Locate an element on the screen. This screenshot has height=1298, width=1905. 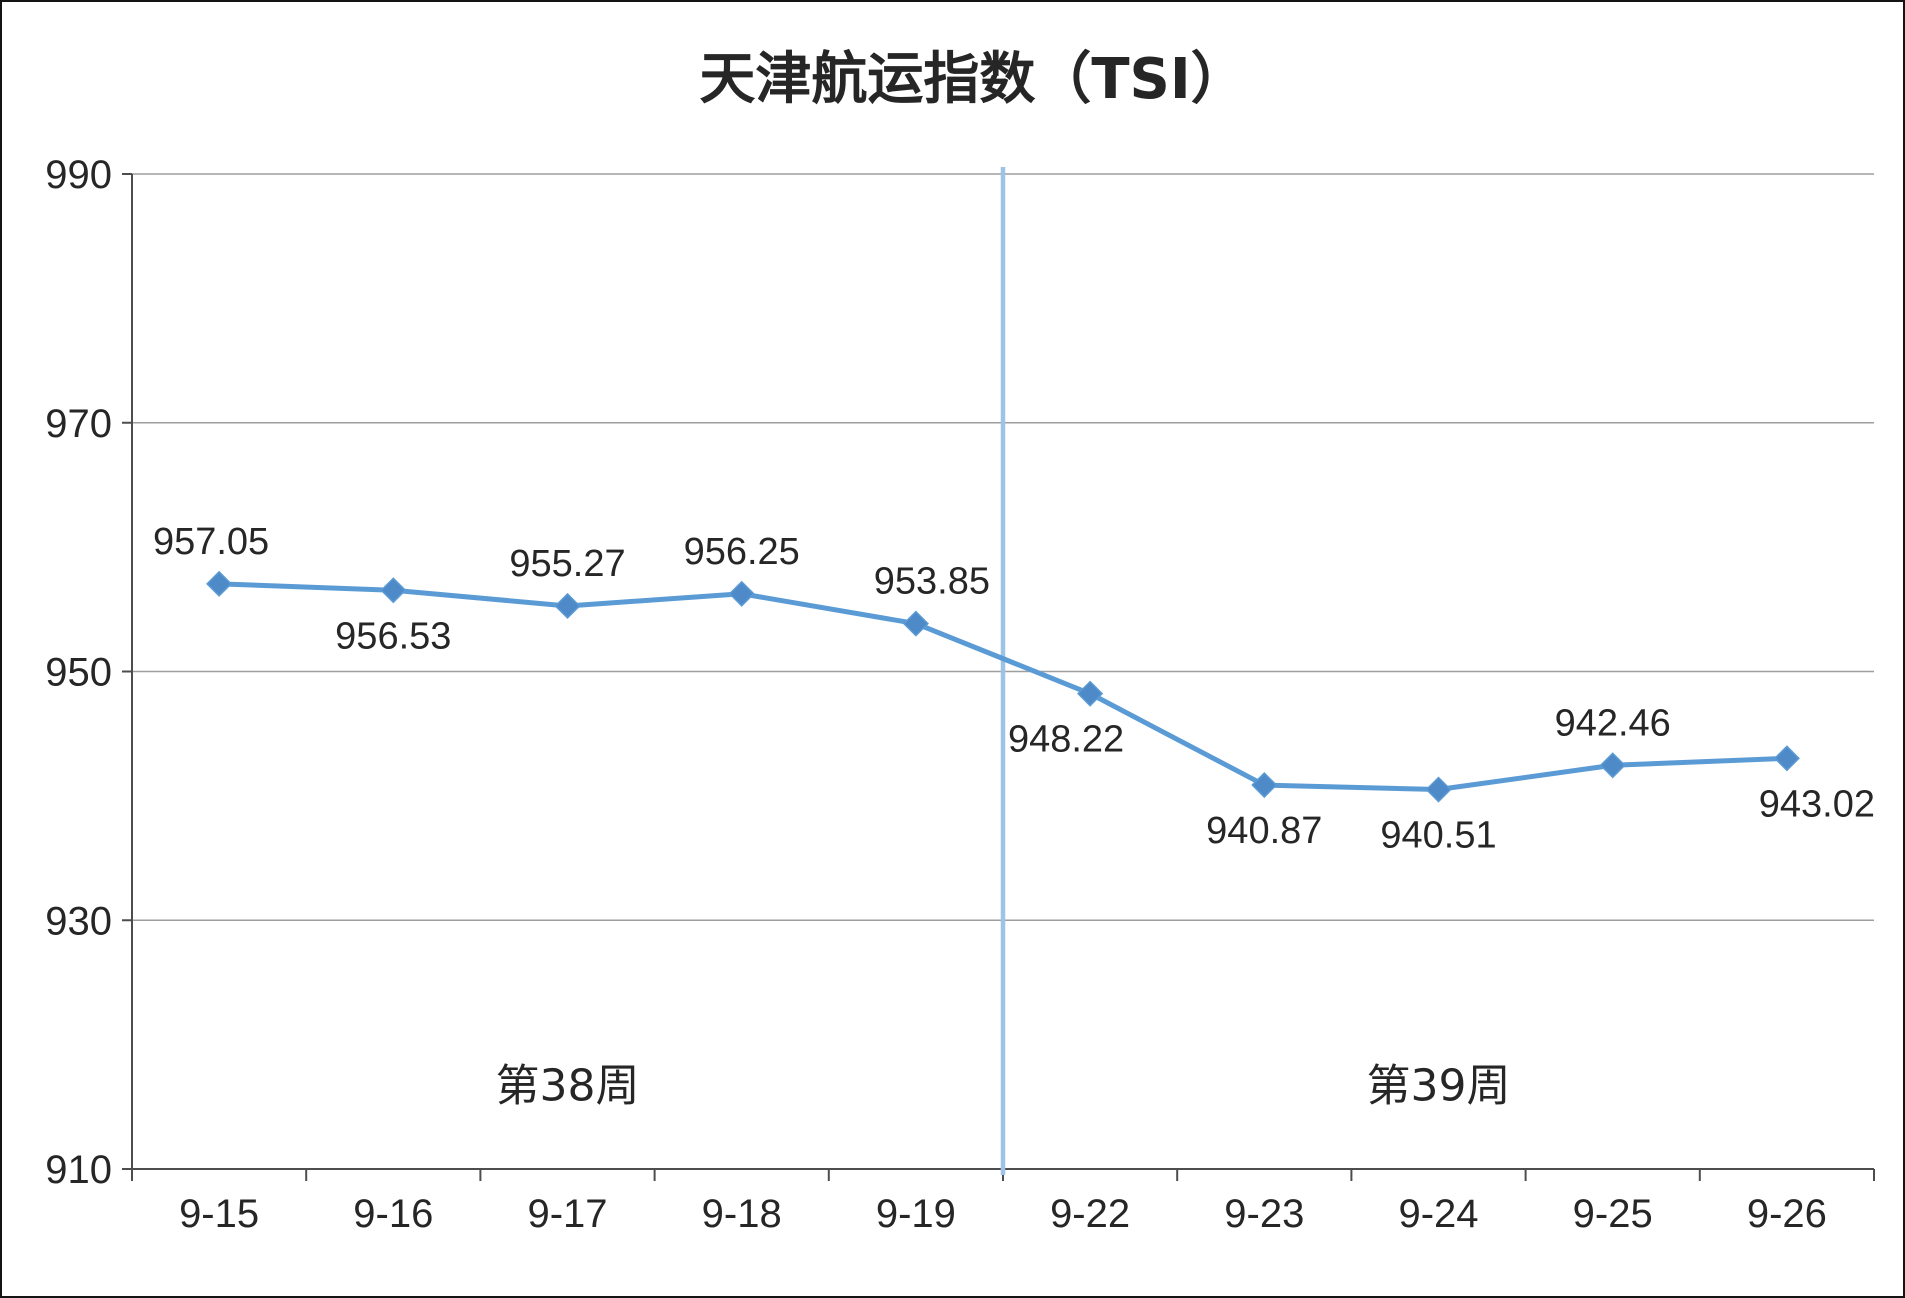
x-tick-label: 9-22 is located at coordinates (1090, 1214).